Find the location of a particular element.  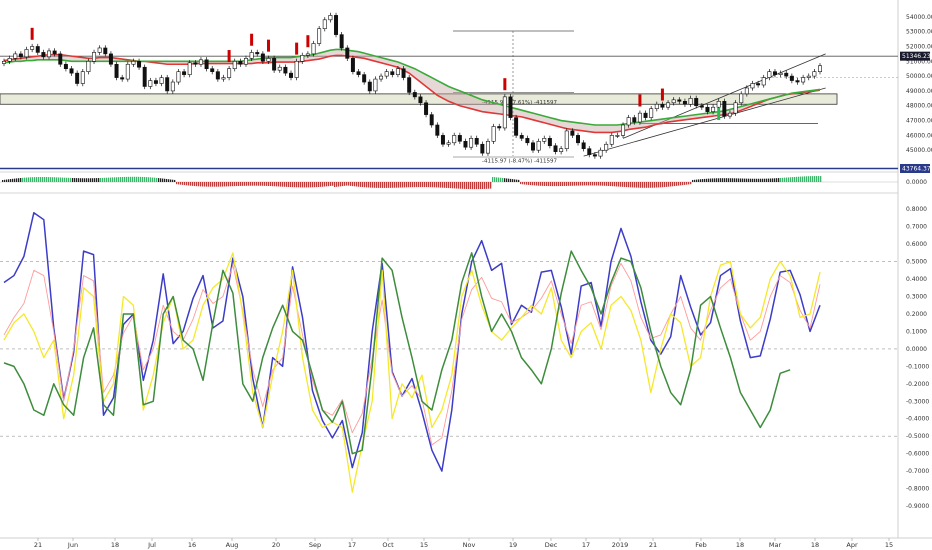

x-tick-label: Jun is located at coordinates (72, 545).